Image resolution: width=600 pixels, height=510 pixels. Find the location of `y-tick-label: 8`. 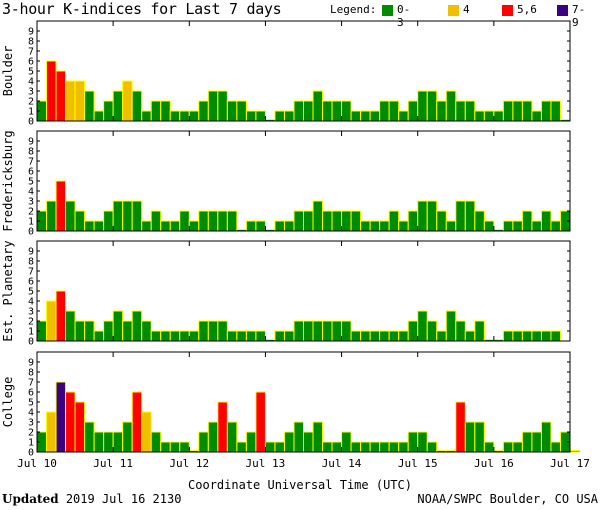

y-tick-label: 8 is located at coordinates (31, 373).